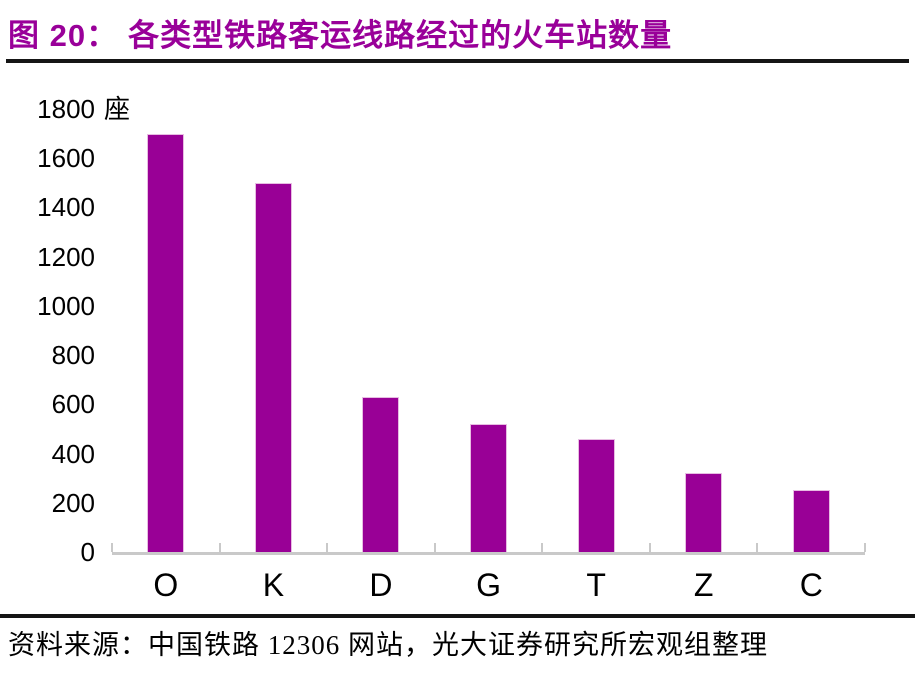  I want to click on x-category-label-G: G, so click(488, 585).